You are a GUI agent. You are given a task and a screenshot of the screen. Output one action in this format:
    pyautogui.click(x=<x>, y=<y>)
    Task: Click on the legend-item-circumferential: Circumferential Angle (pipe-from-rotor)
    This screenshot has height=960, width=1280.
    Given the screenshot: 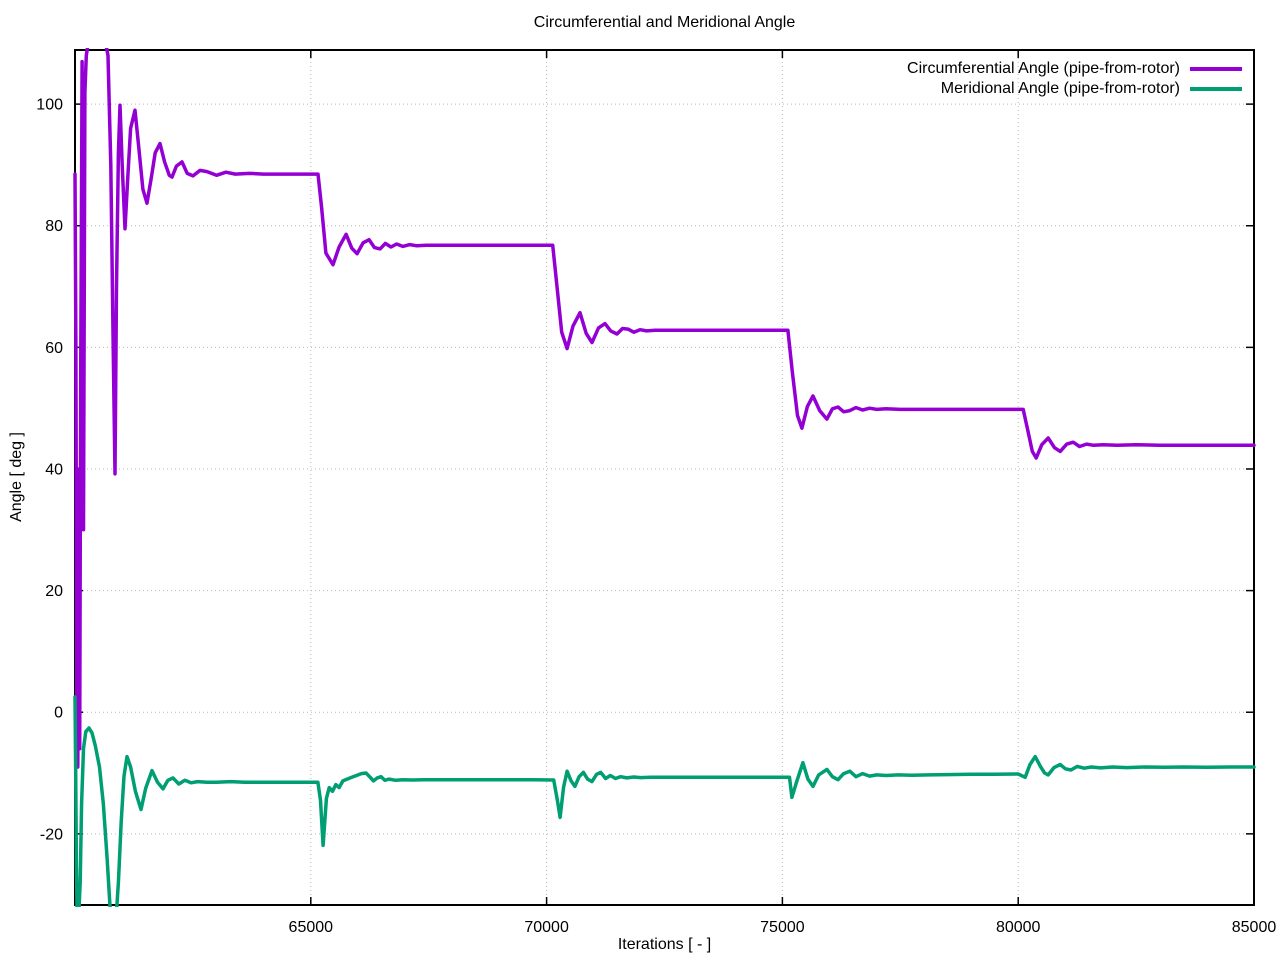 What is the action you would take?
    pyautogui.click(x=1074, y=69)
    